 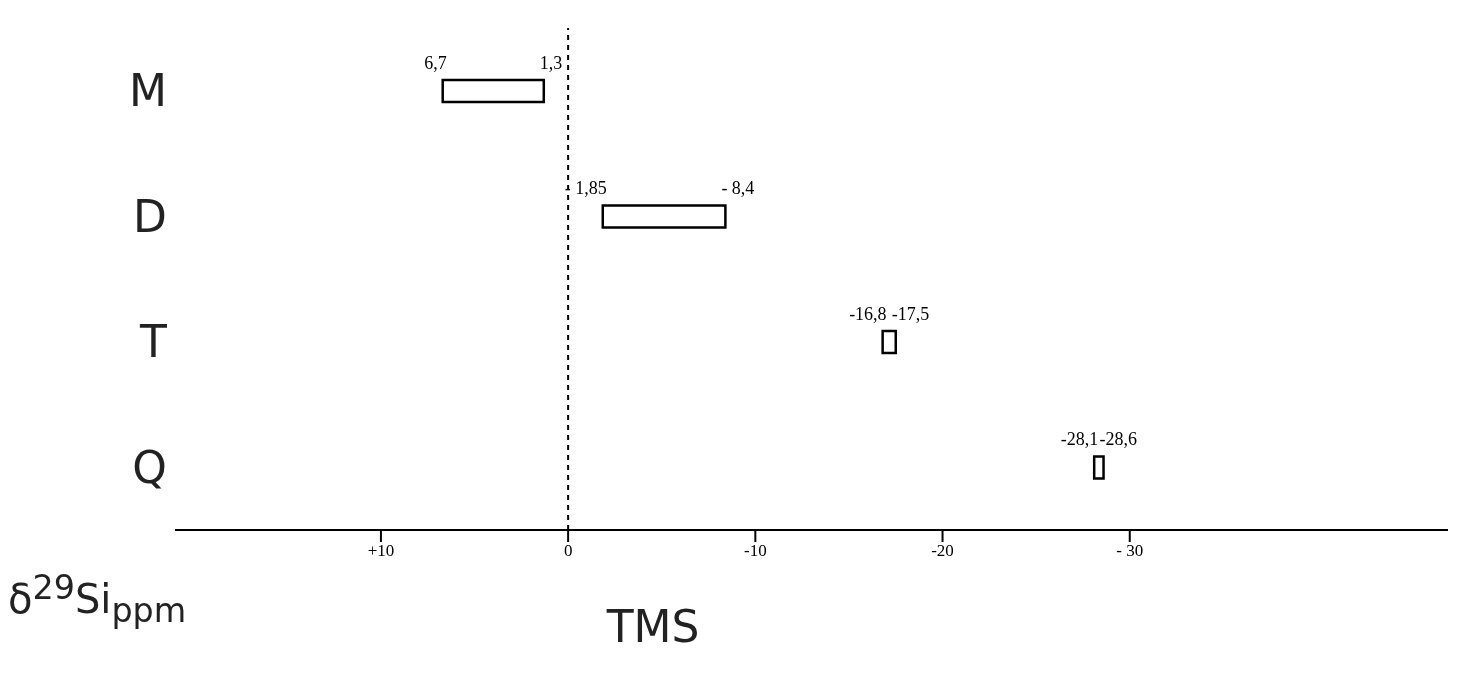 What do you see at coordinates (551, 62) in the screenshot?
I see `annotation: 1,3` at bounding box center [551, 62].